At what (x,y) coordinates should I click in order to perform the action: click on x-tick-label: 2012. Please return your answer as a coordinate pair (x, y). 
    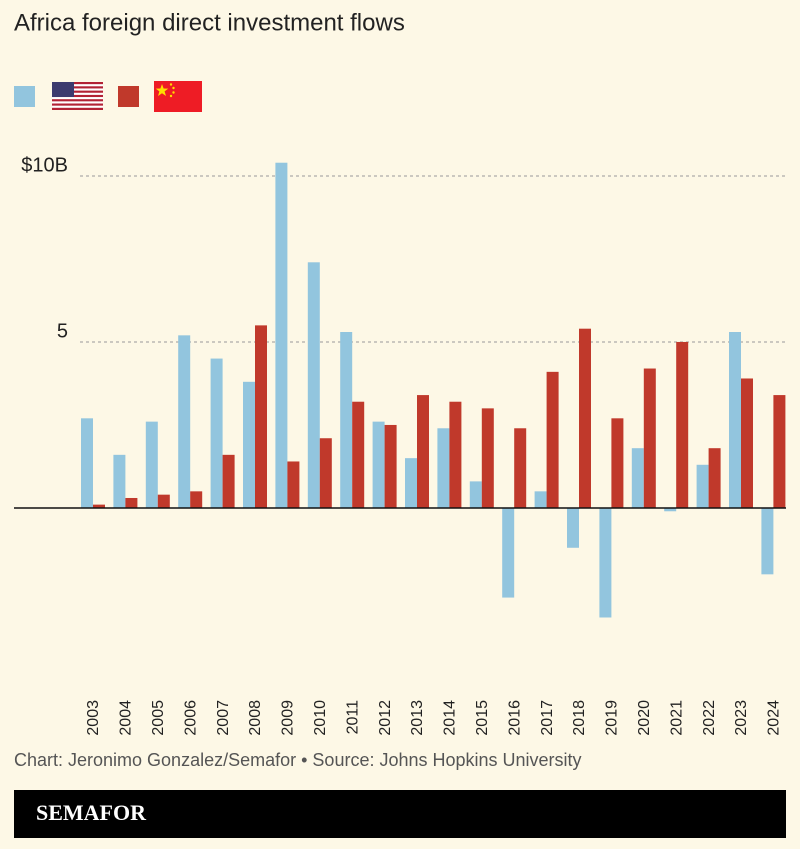
    Looking at the image, I should click on (385, 718).